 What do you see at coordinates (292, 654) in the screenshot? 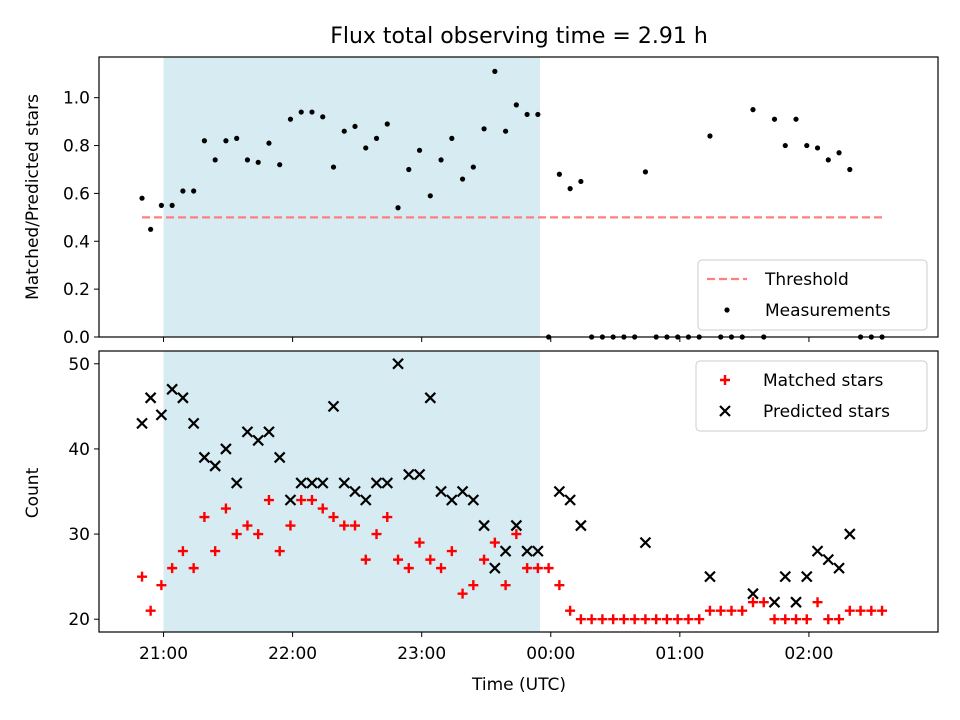
I see `x-tick-label: 22:00` at bounding box center [292, 654].